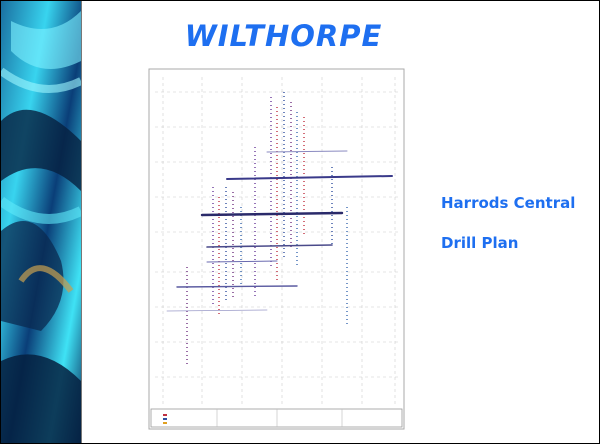  Describe the element at coordinates (41, 222) in the screenshot. I see `decorative-strip` at that location.